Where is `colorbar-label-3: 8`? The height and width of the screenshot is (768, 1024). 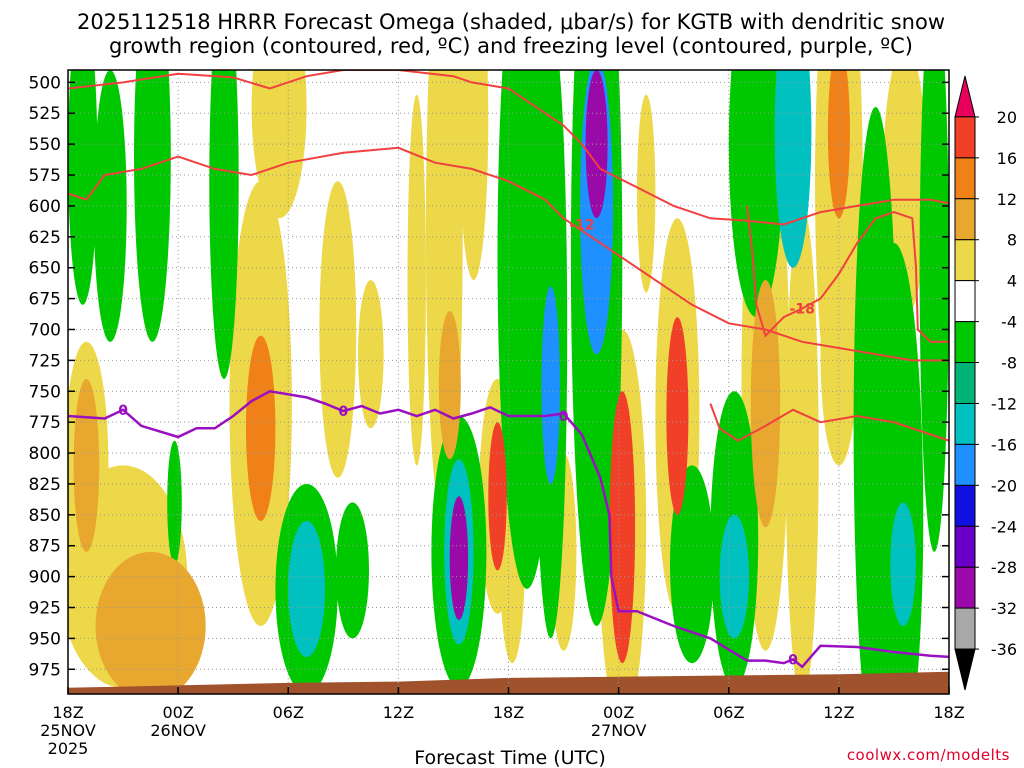 colorbar-label-3: 8 is located at coordinates (1012, 240).